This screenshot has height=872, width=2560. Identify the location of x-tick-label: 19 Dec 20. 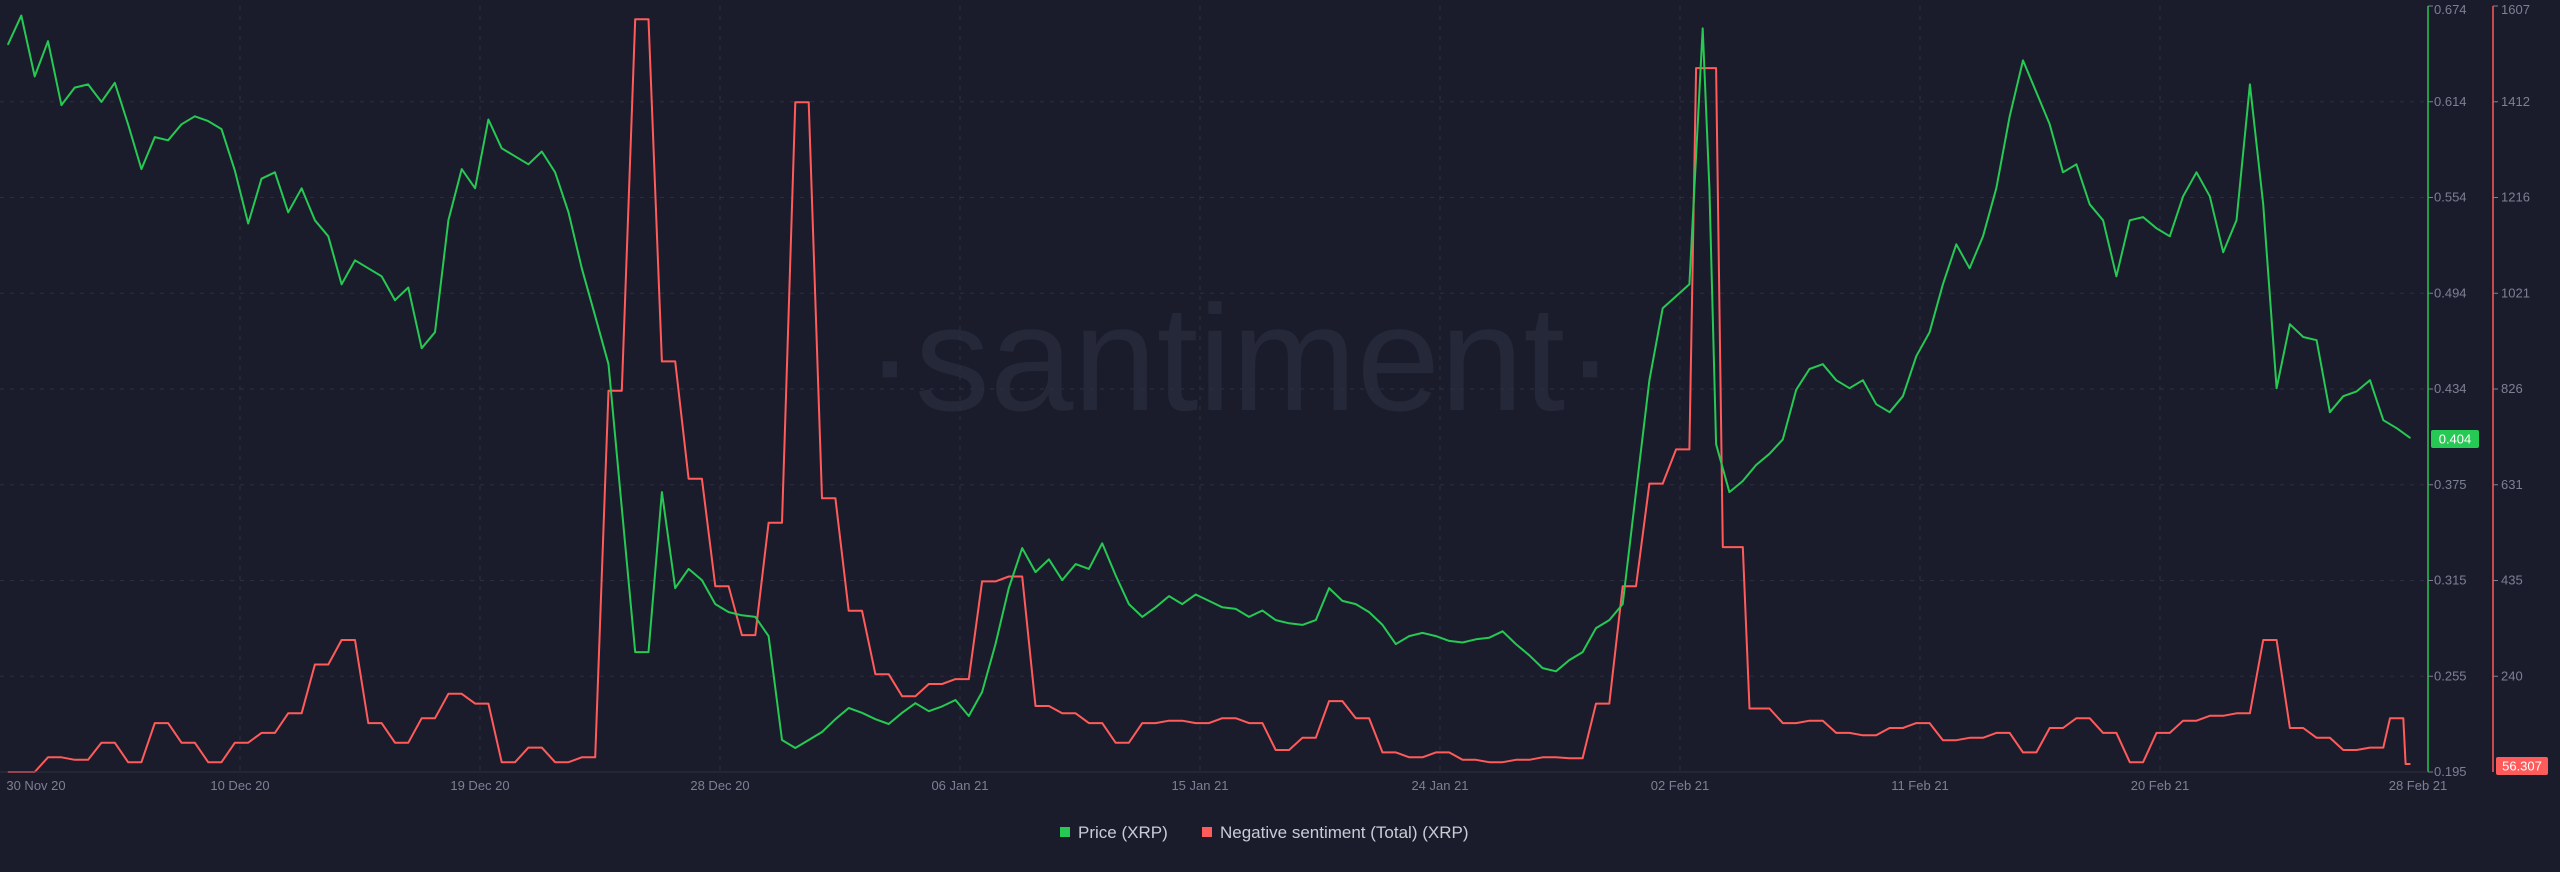
(479, 785).